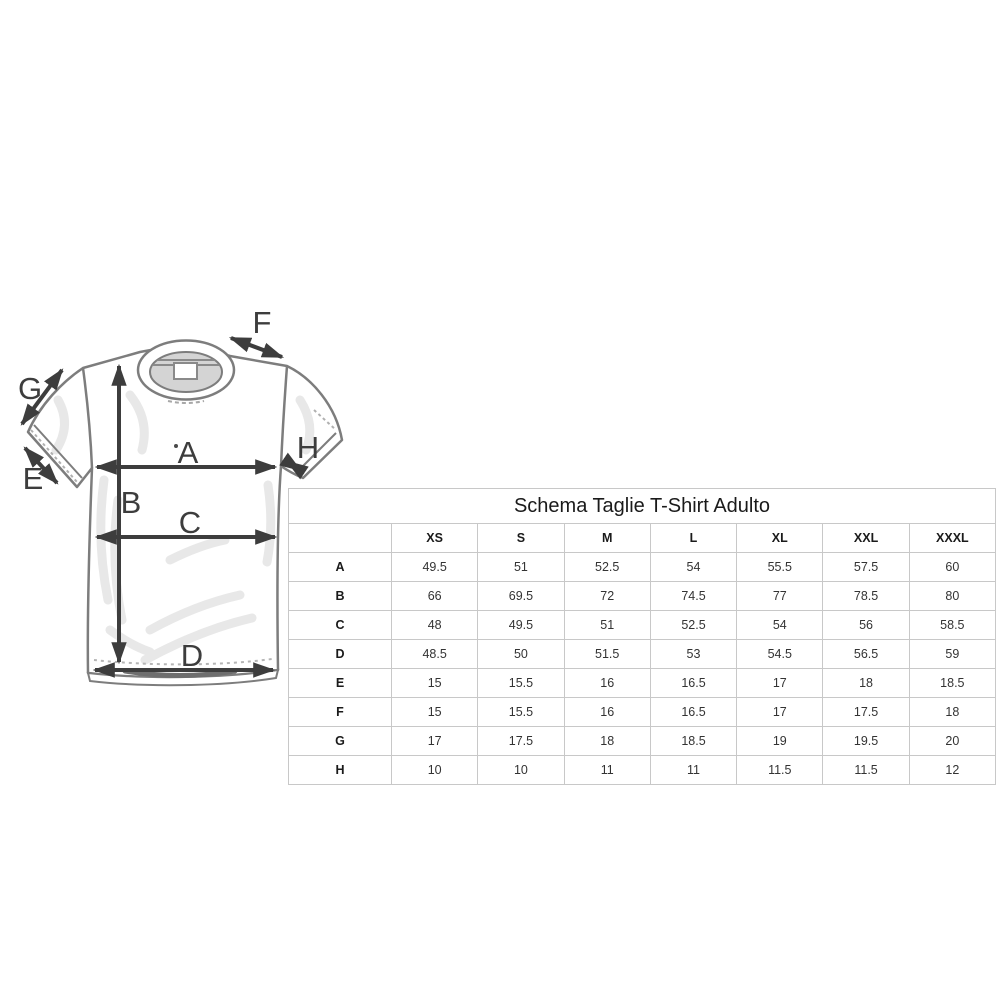 Image resolution: width=1000 pixels, height=1000 pixels. I want to click on row-label: E, so click(340, 683).